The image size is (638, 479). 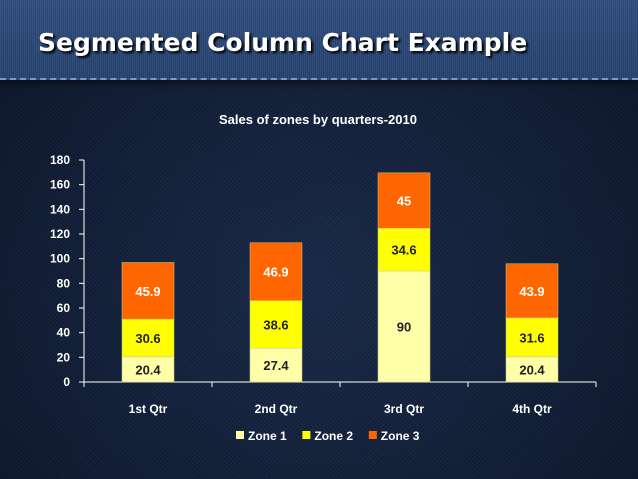 What do you see at coordinates (60, 185) in the screenshot?
I see `y-tick-label: 160` at bounding box center [60, 185].